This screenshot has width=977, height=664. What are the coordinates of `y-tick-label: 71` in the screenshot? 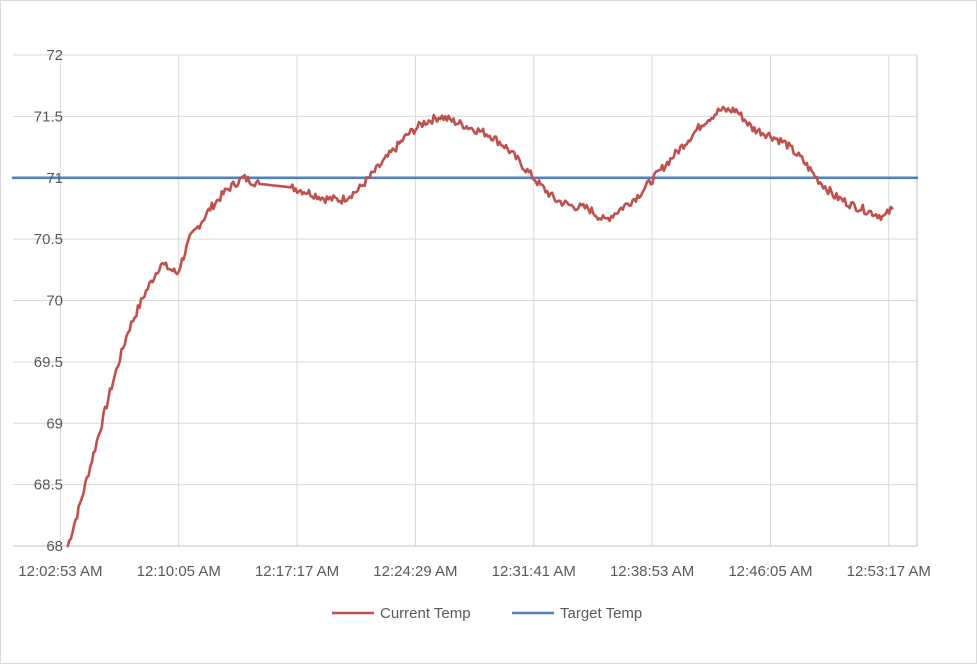 It's located at (54, 178).